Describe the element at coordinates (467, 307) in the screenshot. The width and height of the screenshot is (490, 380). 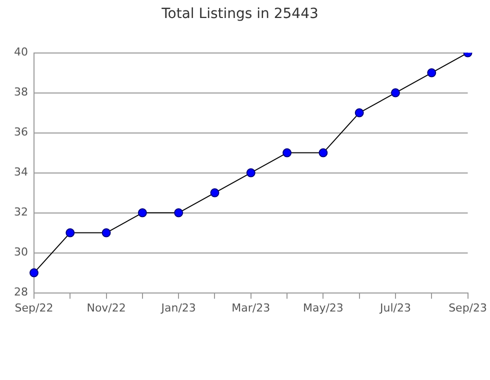
I see `x-tick-label: Sep/23` at that location.